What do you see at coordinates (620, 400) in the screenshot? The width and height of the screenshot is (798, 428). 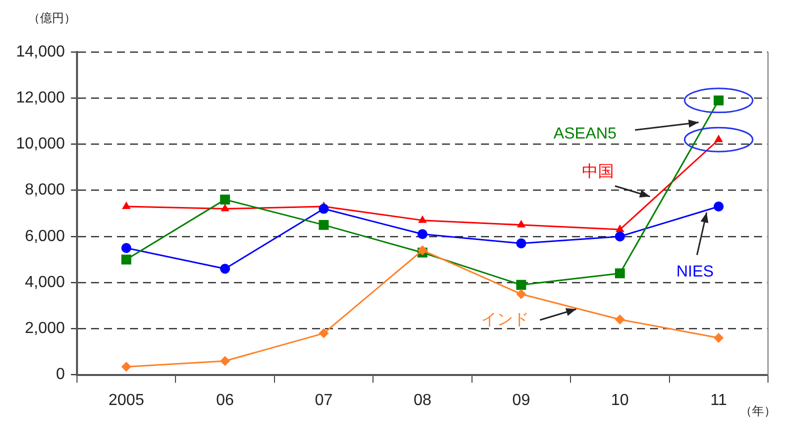 I see `x-tick-label: 10` at bounding box center [620, 400].